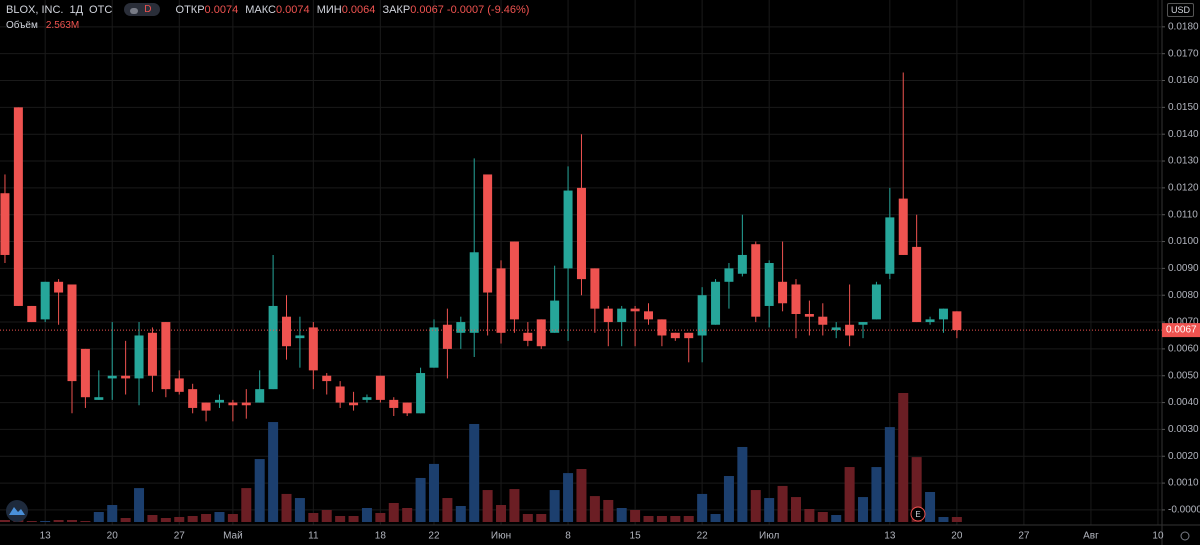 This screenshot has width=1200, height=545. I want to click on volume-last: 2.563M, so click(62, 25).